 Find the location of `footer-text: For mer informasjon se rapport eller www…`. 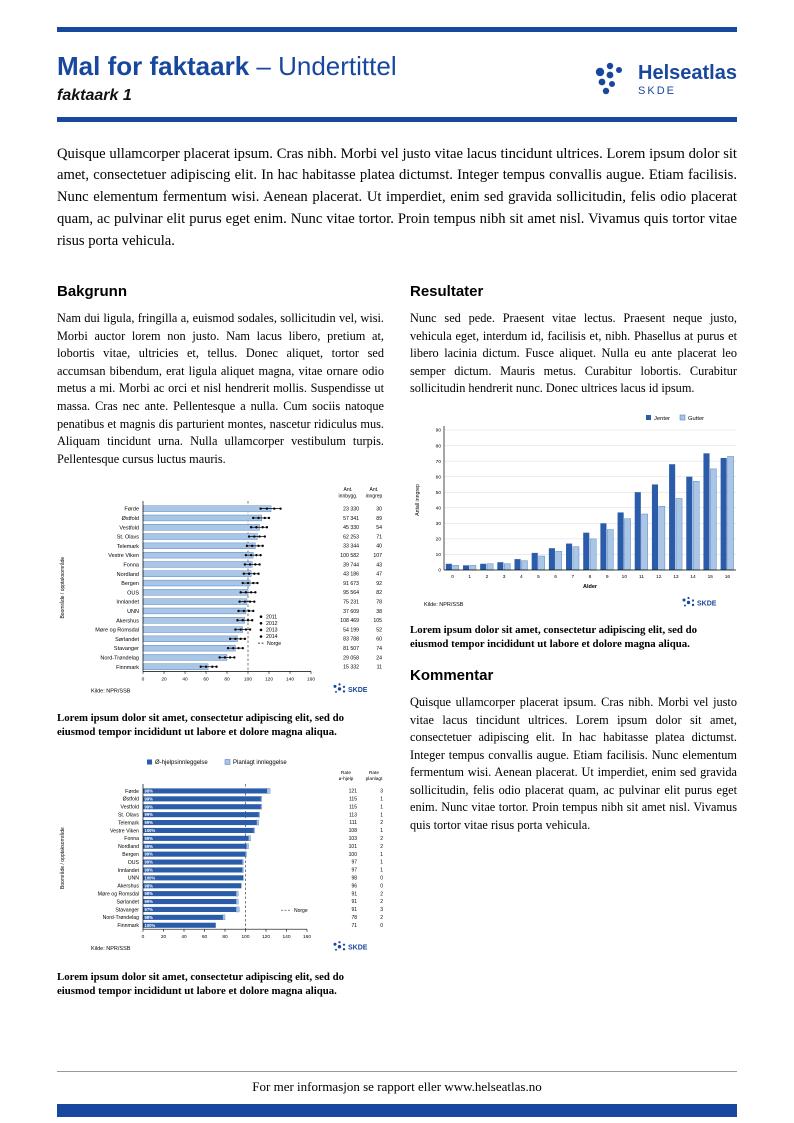

footer-text: For mer informasjon se rapport eller www… is located at coordinates (397, 1087).